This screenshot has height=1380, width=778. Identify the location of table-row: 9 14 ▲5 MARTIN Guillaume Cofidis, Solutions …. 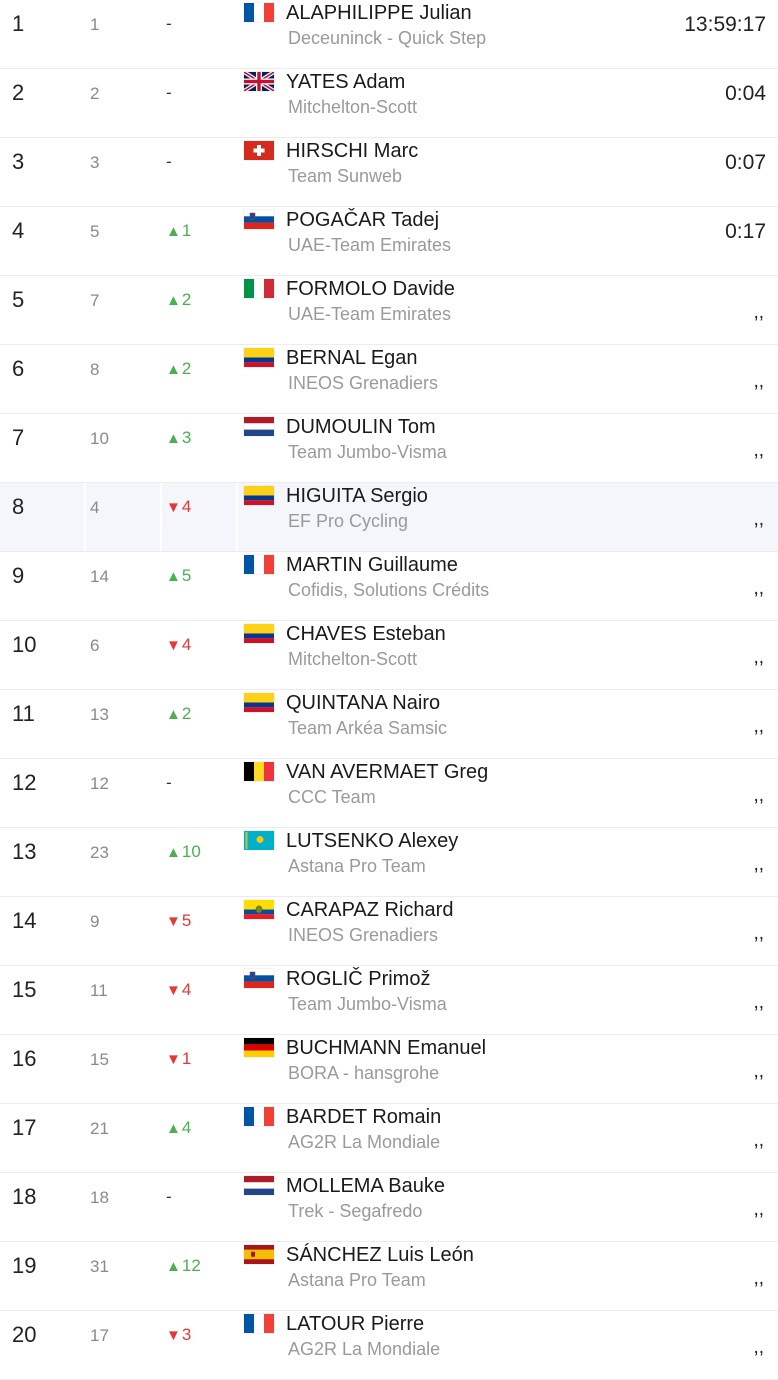
(389, 586).